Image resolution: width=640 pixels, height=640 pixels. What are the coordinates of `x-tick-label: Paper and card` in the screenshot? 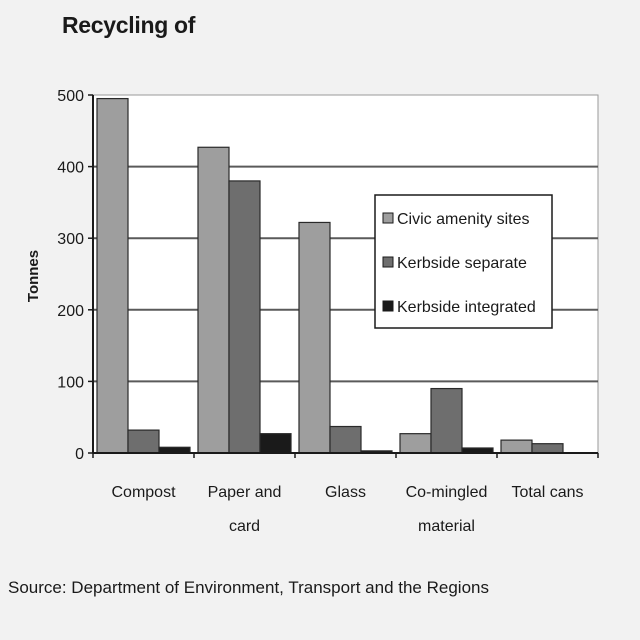 It's located at (245, 509).